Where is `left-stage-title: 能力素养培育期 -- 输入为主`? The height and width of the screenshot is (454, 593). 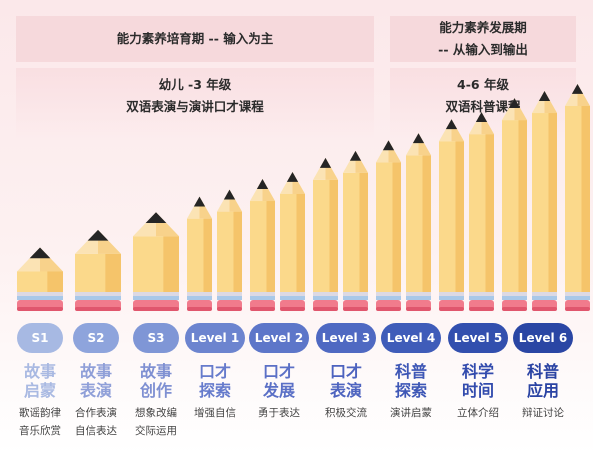
left-stage-title: 能力素养培育期 -- 输入为主 is located at coordinates (195, 38).